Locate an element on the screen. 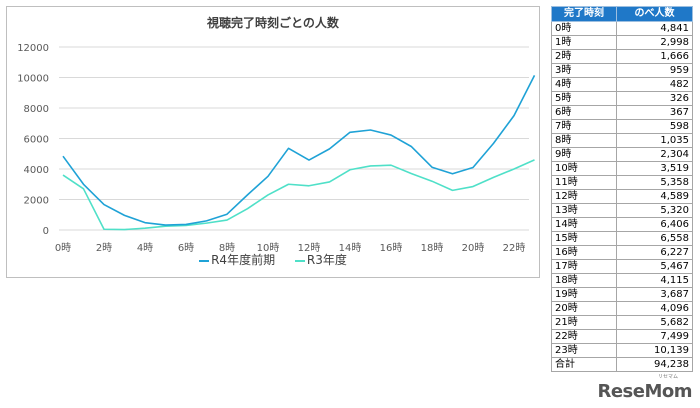  table-row: 4時 482 is located at coordinates (622, 84).